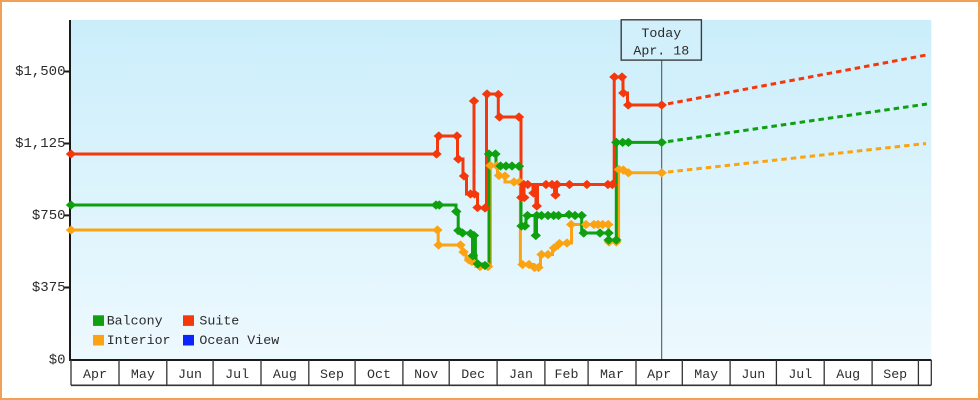 This screenshot has width=980, height=400. Describe the element at coordinates (661, 51) in the screenshot. I see `svg-text: Apr. 18` at that location.